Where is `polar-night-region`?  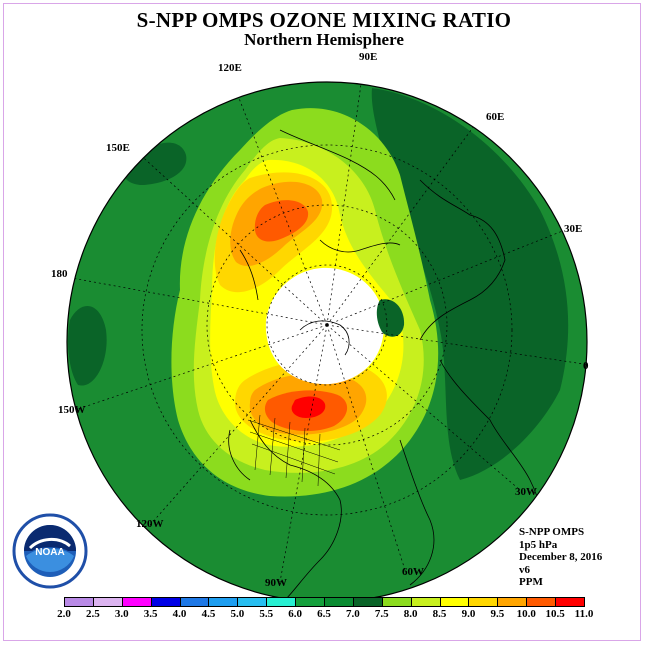 polar-night-region is located at coordinates (325, 326).